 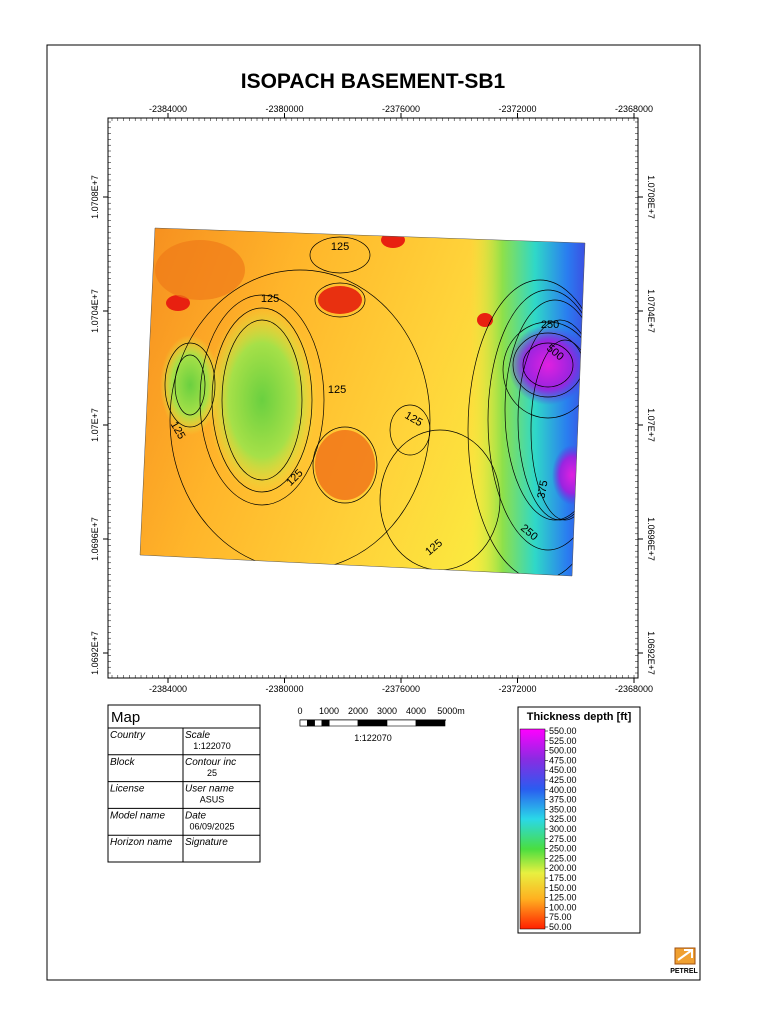 What do you see at coordinates (128, 735) in the screenshot?
I see `row-label: Country` at bounding box center [128, 735].